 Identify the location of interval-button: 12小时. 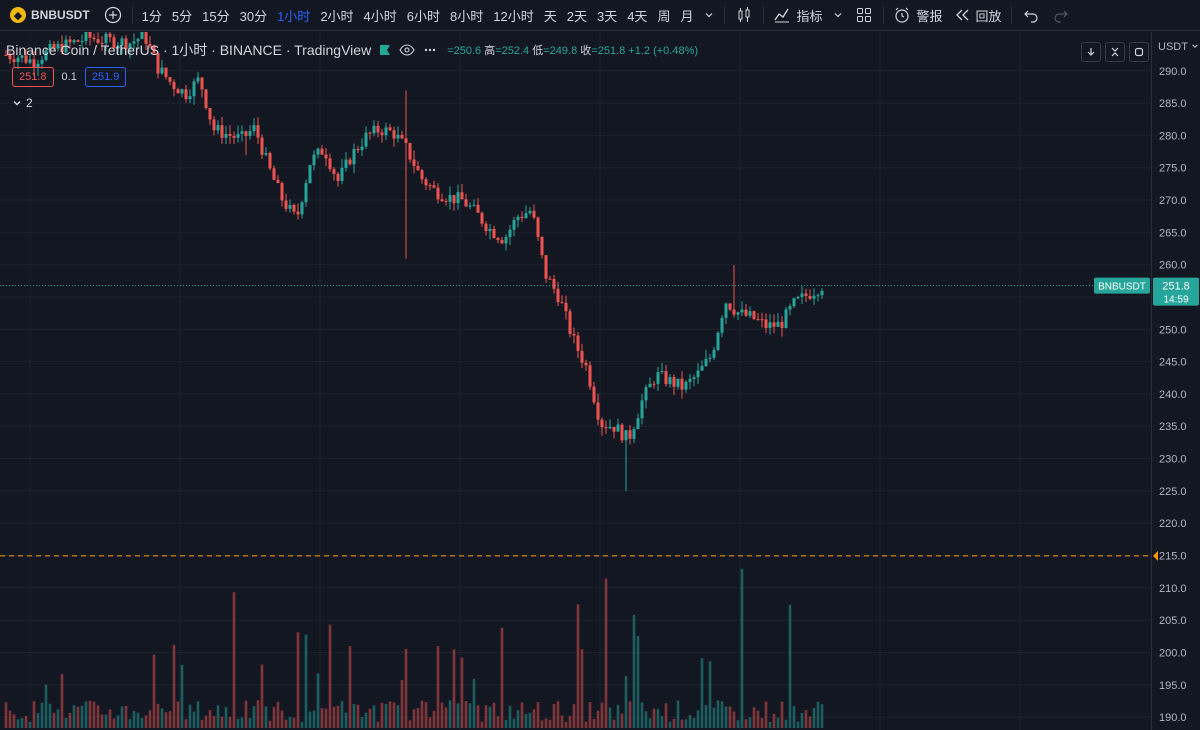
(513, 15).